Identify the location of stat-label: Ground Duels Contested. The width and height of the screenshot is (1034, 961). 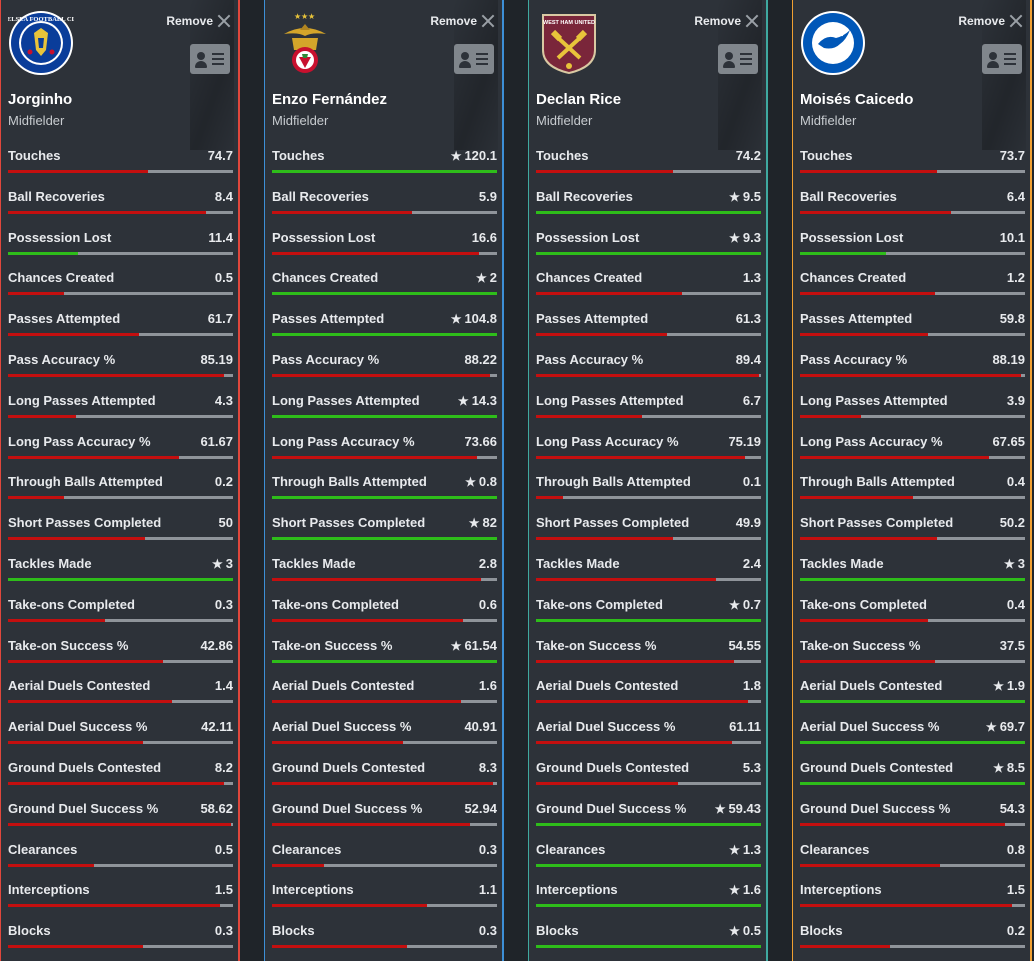
(85, 767).